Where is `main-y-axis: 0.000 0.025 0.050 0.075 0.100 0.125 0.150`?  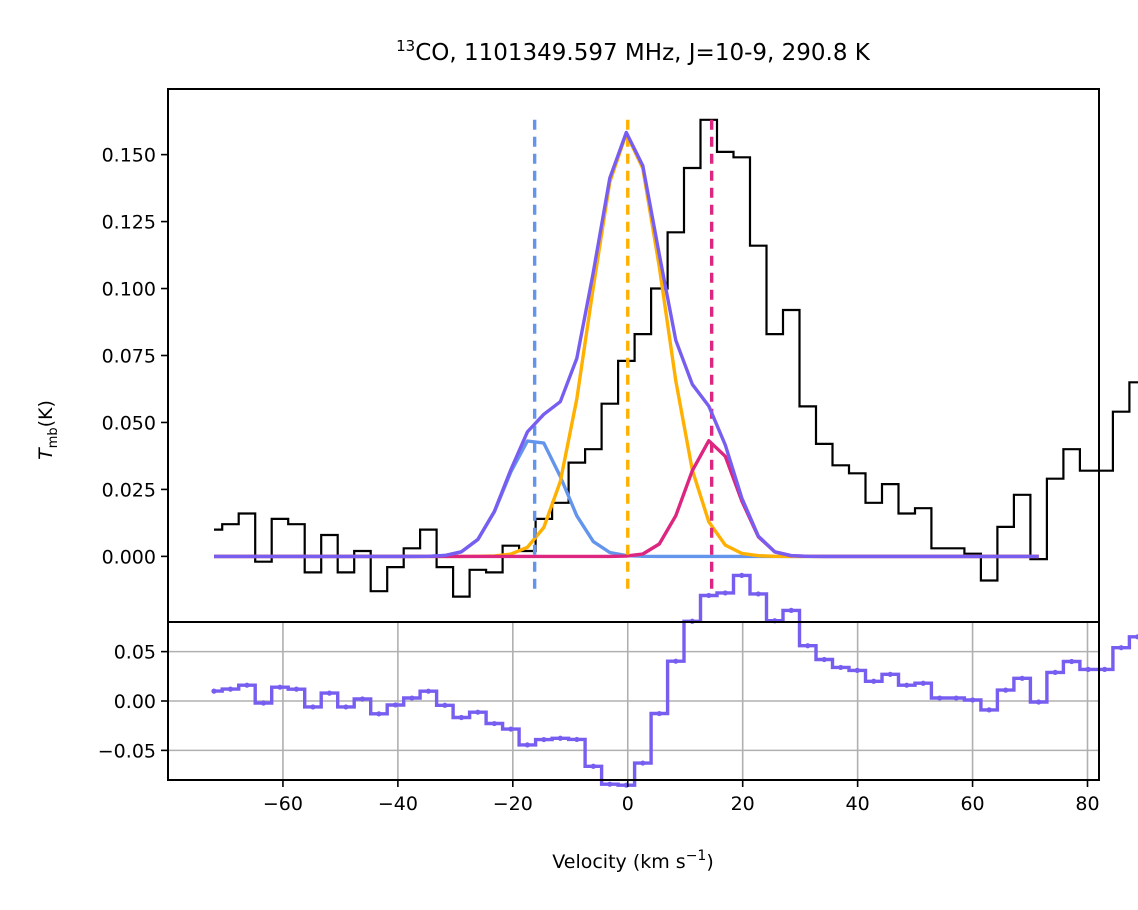 main-y-axis: 0.000 0.025 0.050 0.075 0.100 0.125 0.150 is located at coordinates (135, 356).